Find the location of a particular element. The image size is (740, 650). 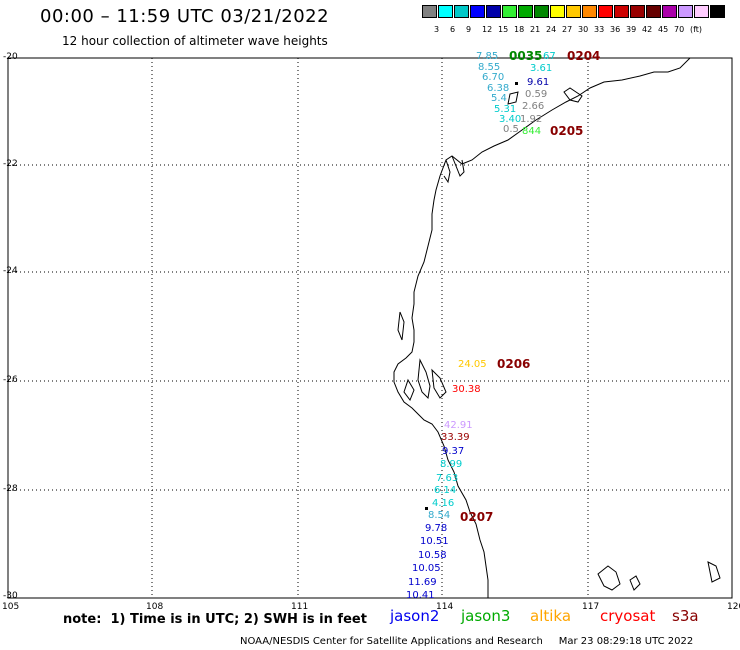

sat-label-s3a: s3a is located at coordinates (685, 616).